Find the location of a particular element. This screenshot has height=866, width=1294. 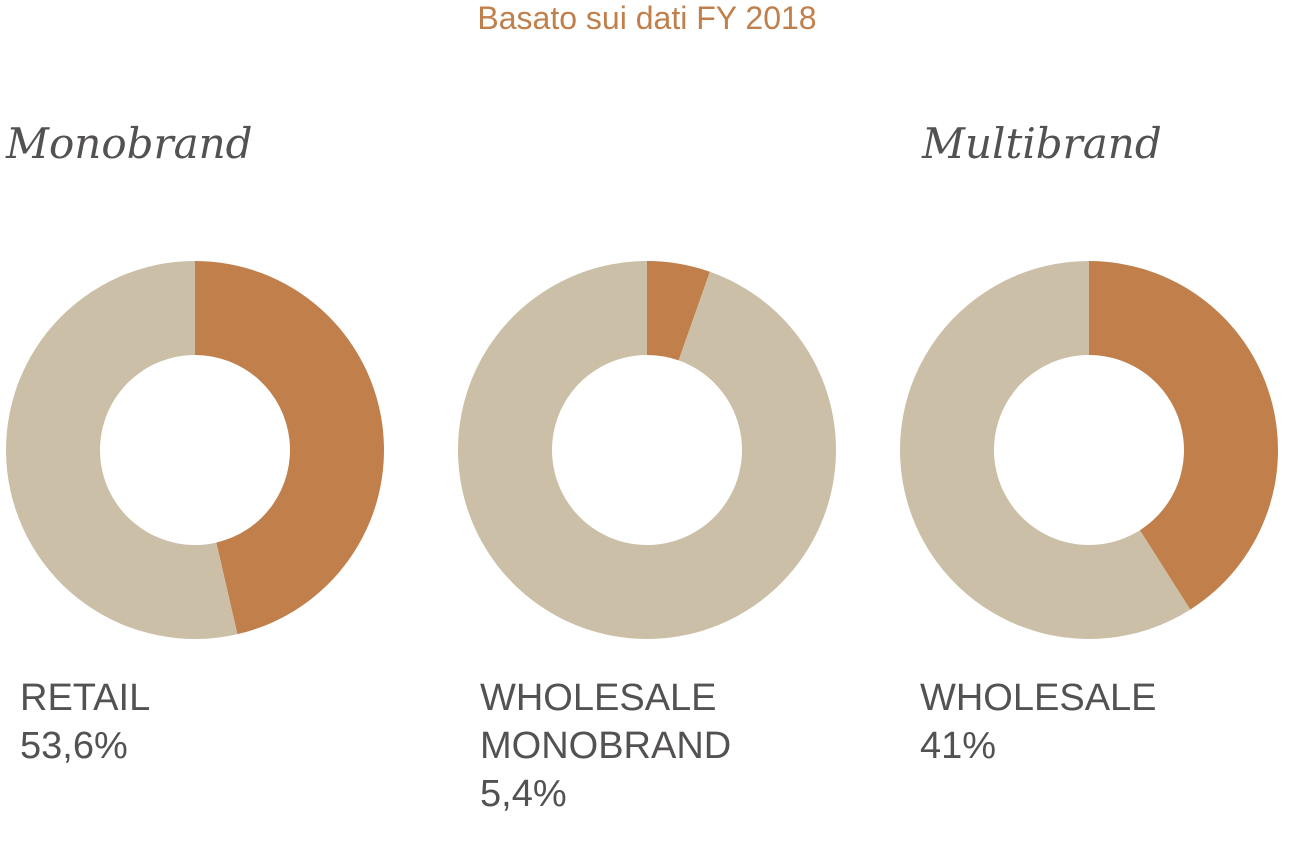

chart-subtitle: Basato sui dati FY 2018 is located at coordinates (647, 18).